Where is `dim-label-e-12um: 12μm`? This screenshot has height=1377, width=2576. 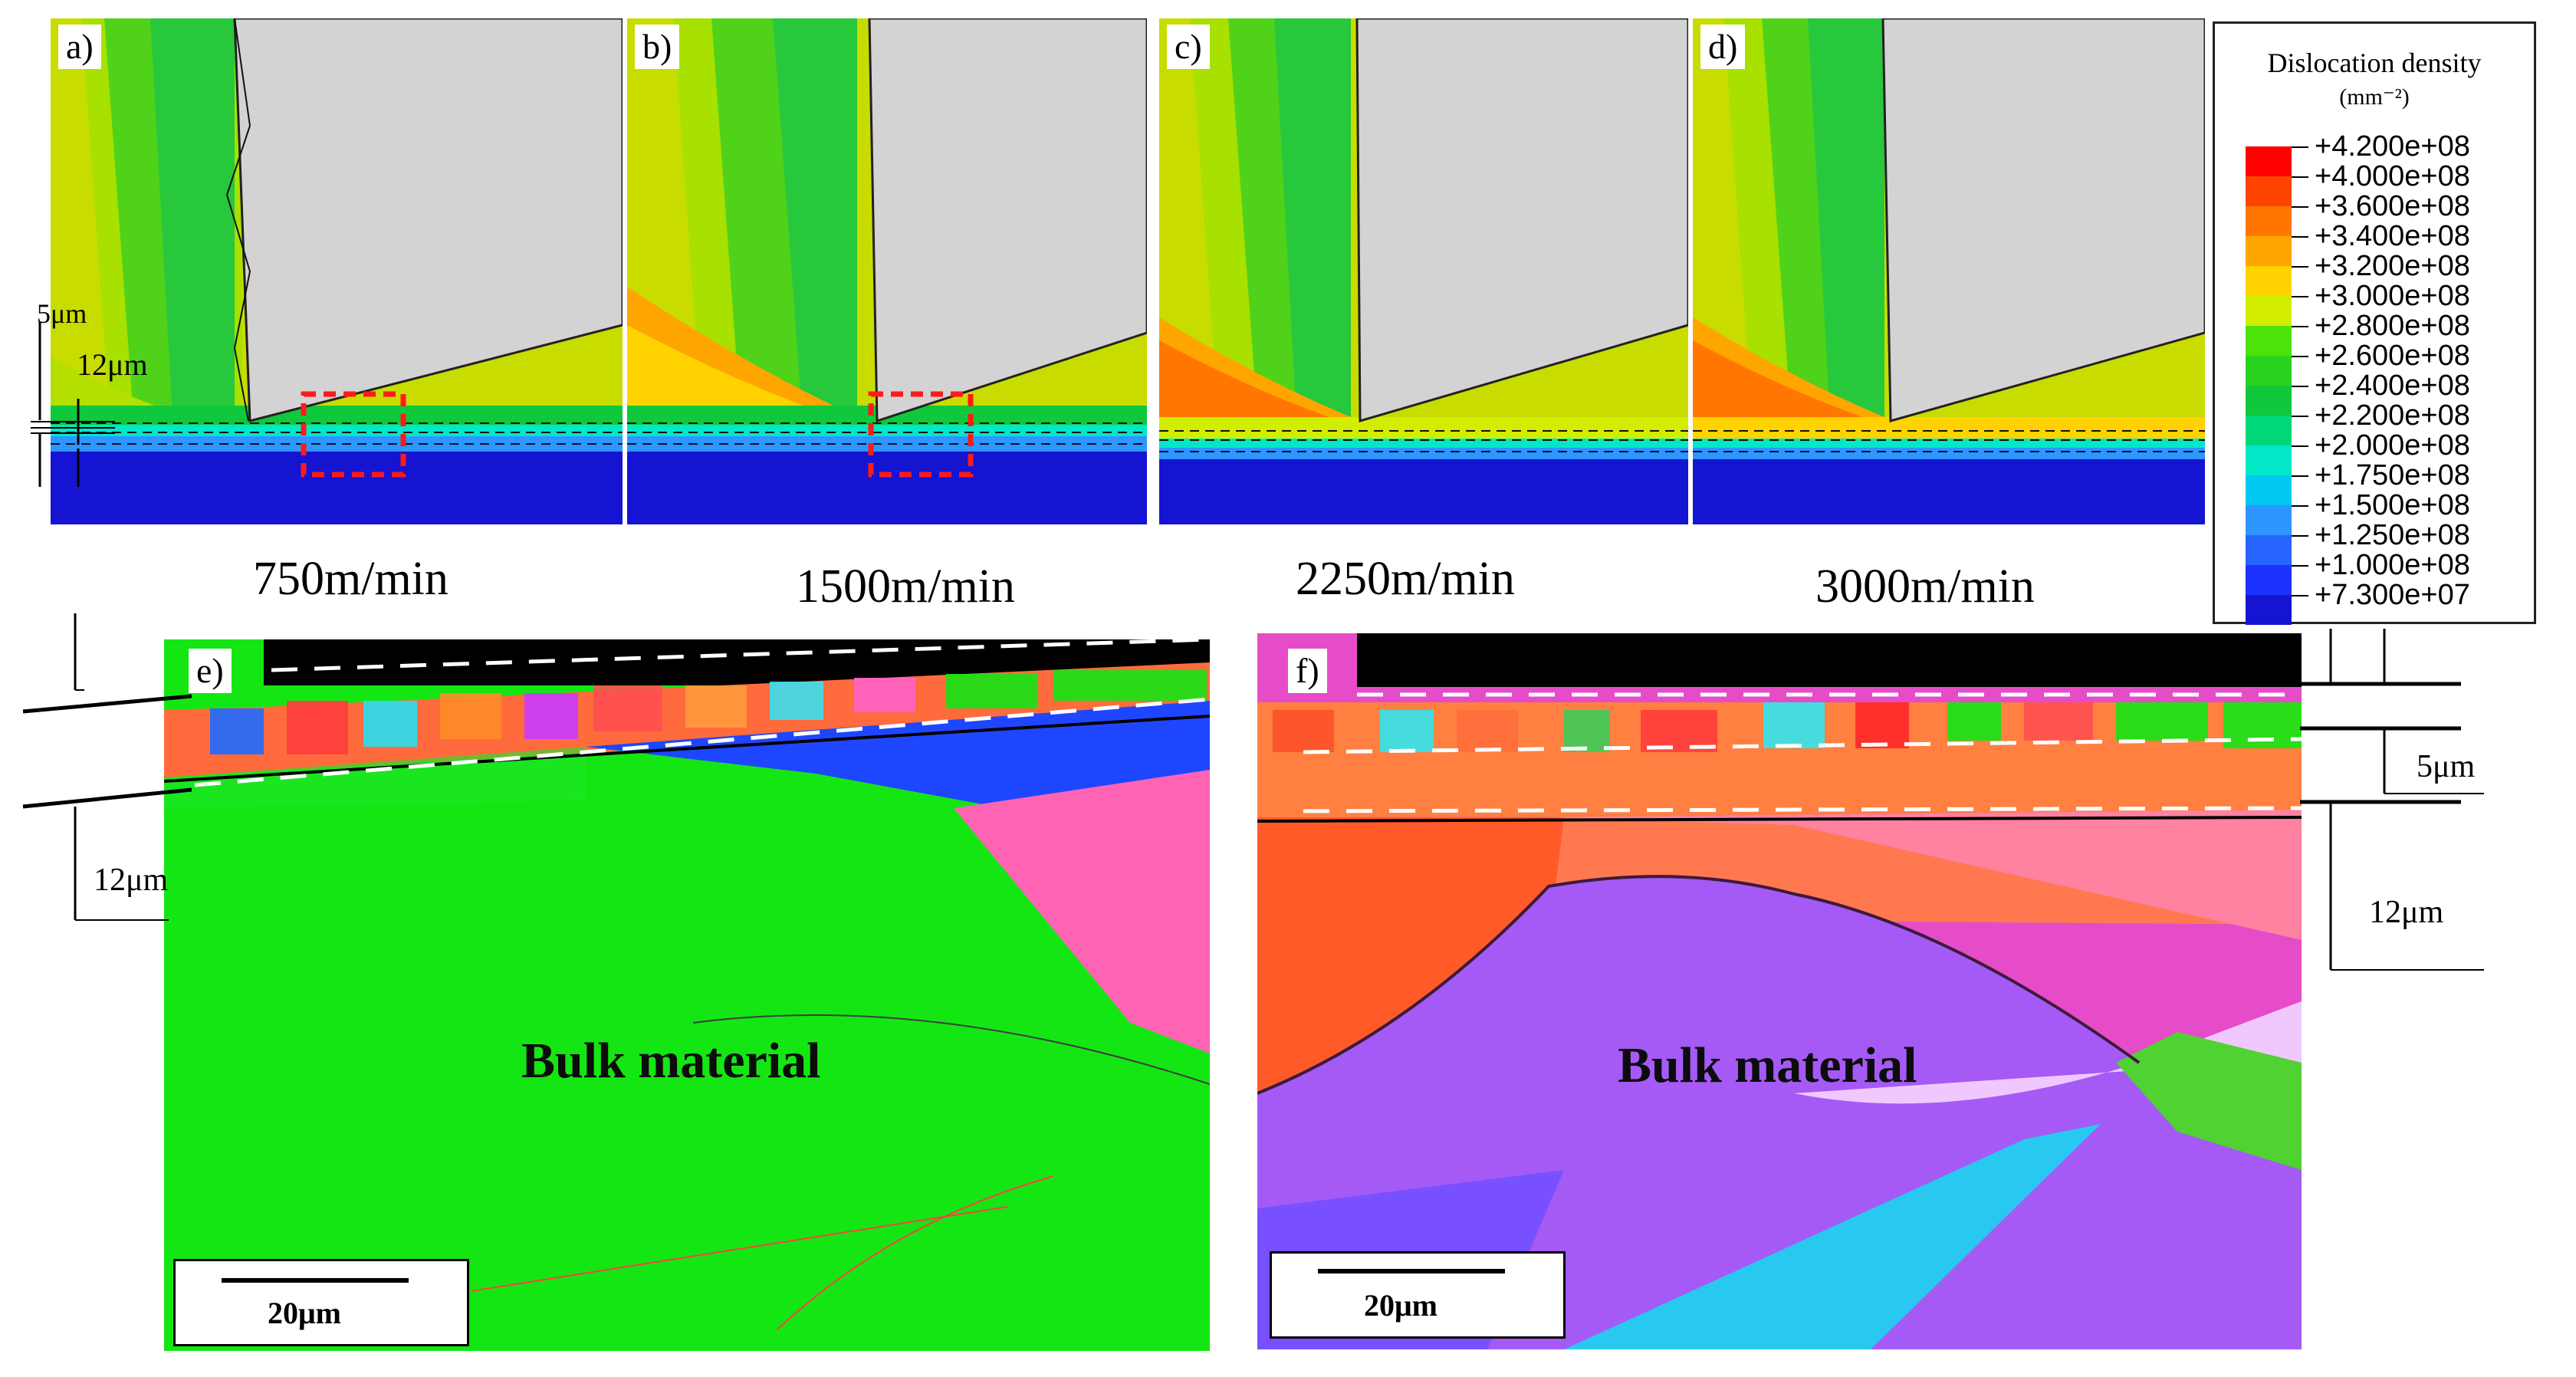 dim-label-e-12um: 12μm is located at coordinates (131, 881).